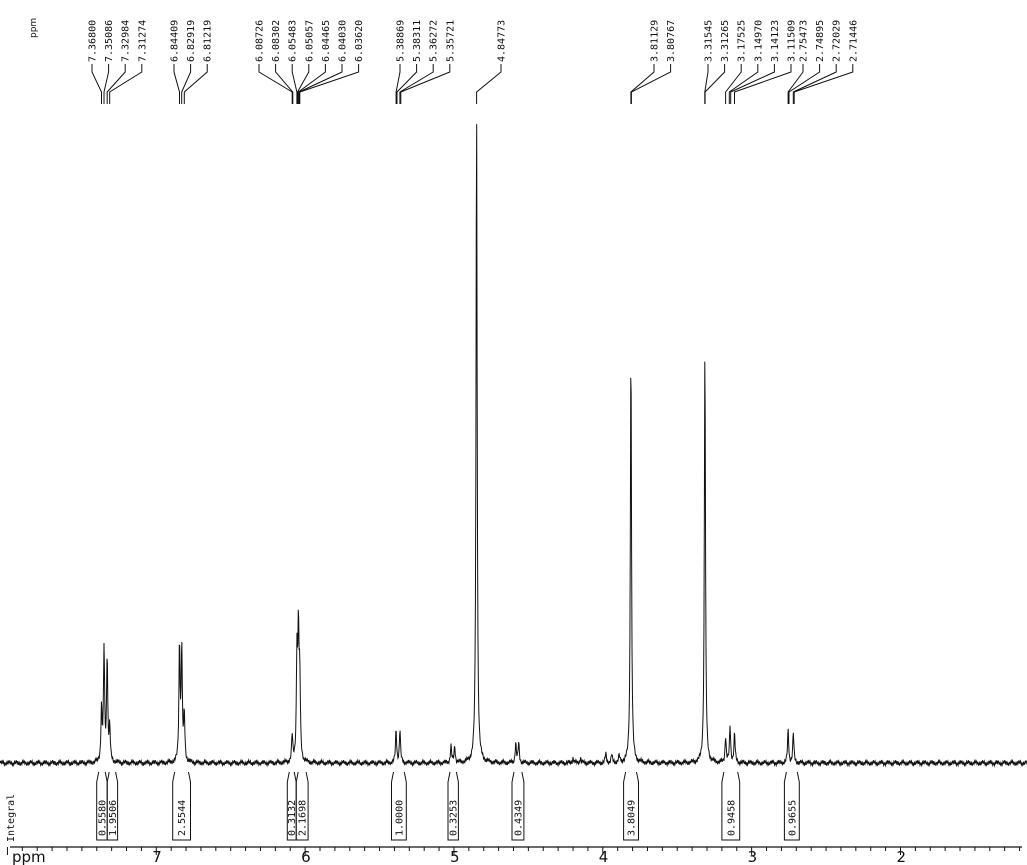  I want to click on integral-region: 0.3132, so click(292, 806).